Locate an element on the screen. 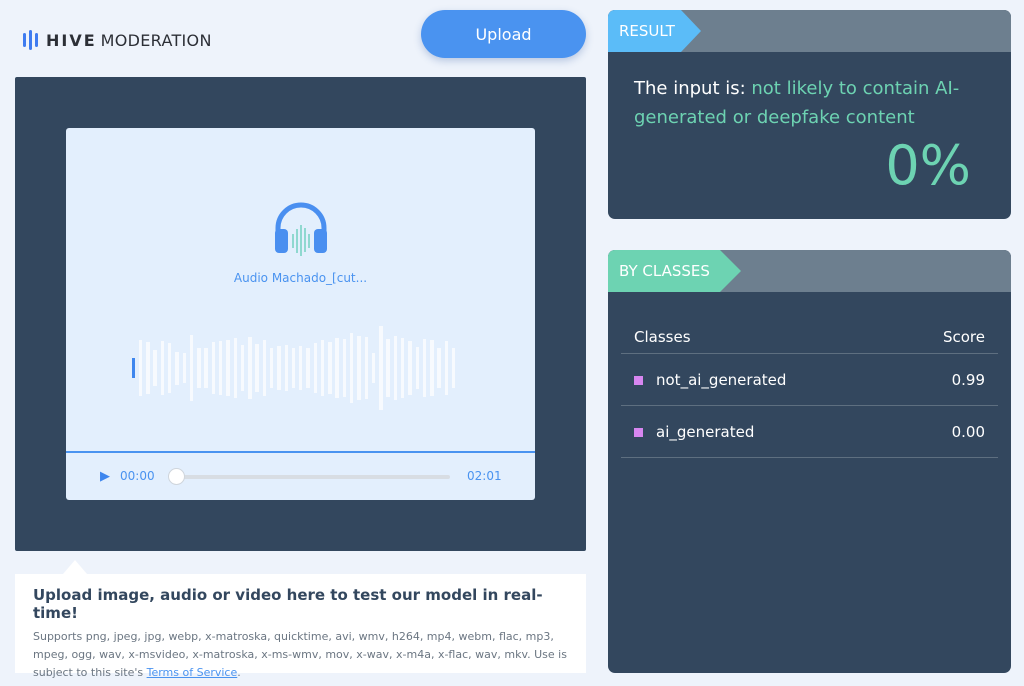 The height and width of the screenshot is (686, 1024). waveform is located at coordinates (294, 368).